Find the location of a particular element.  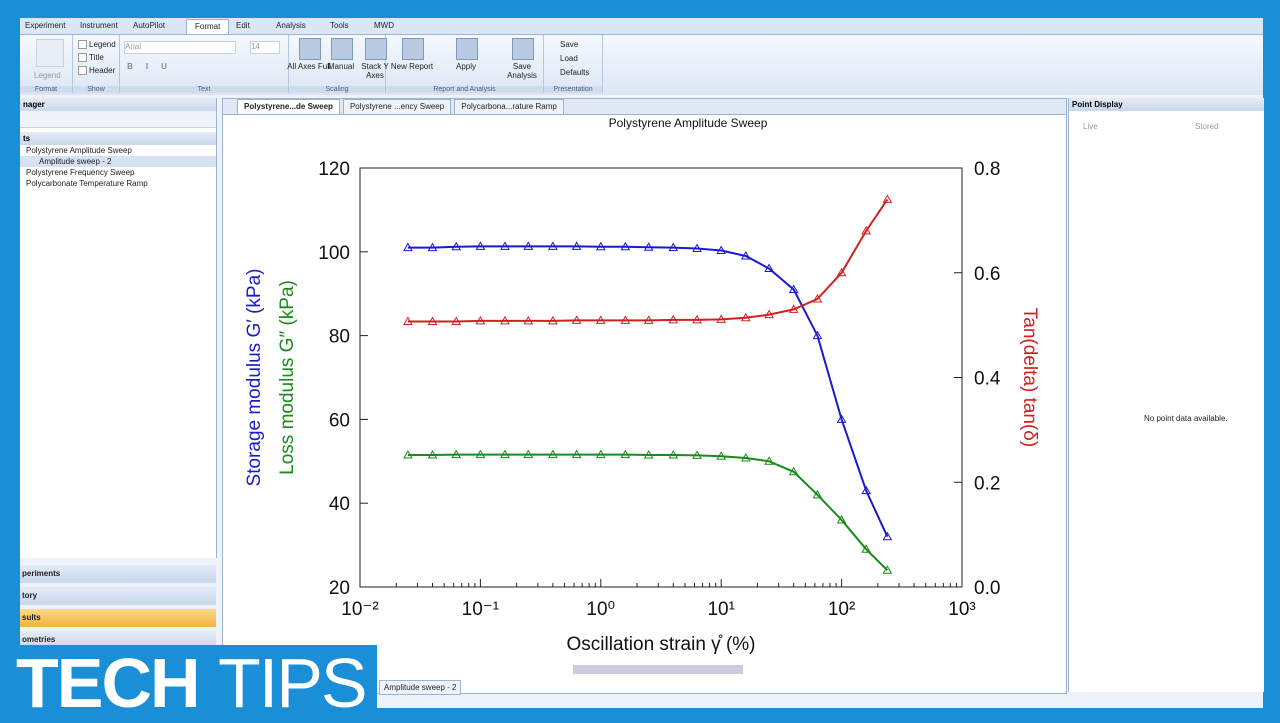

section-header: periments is located at coordinates (118, 574).